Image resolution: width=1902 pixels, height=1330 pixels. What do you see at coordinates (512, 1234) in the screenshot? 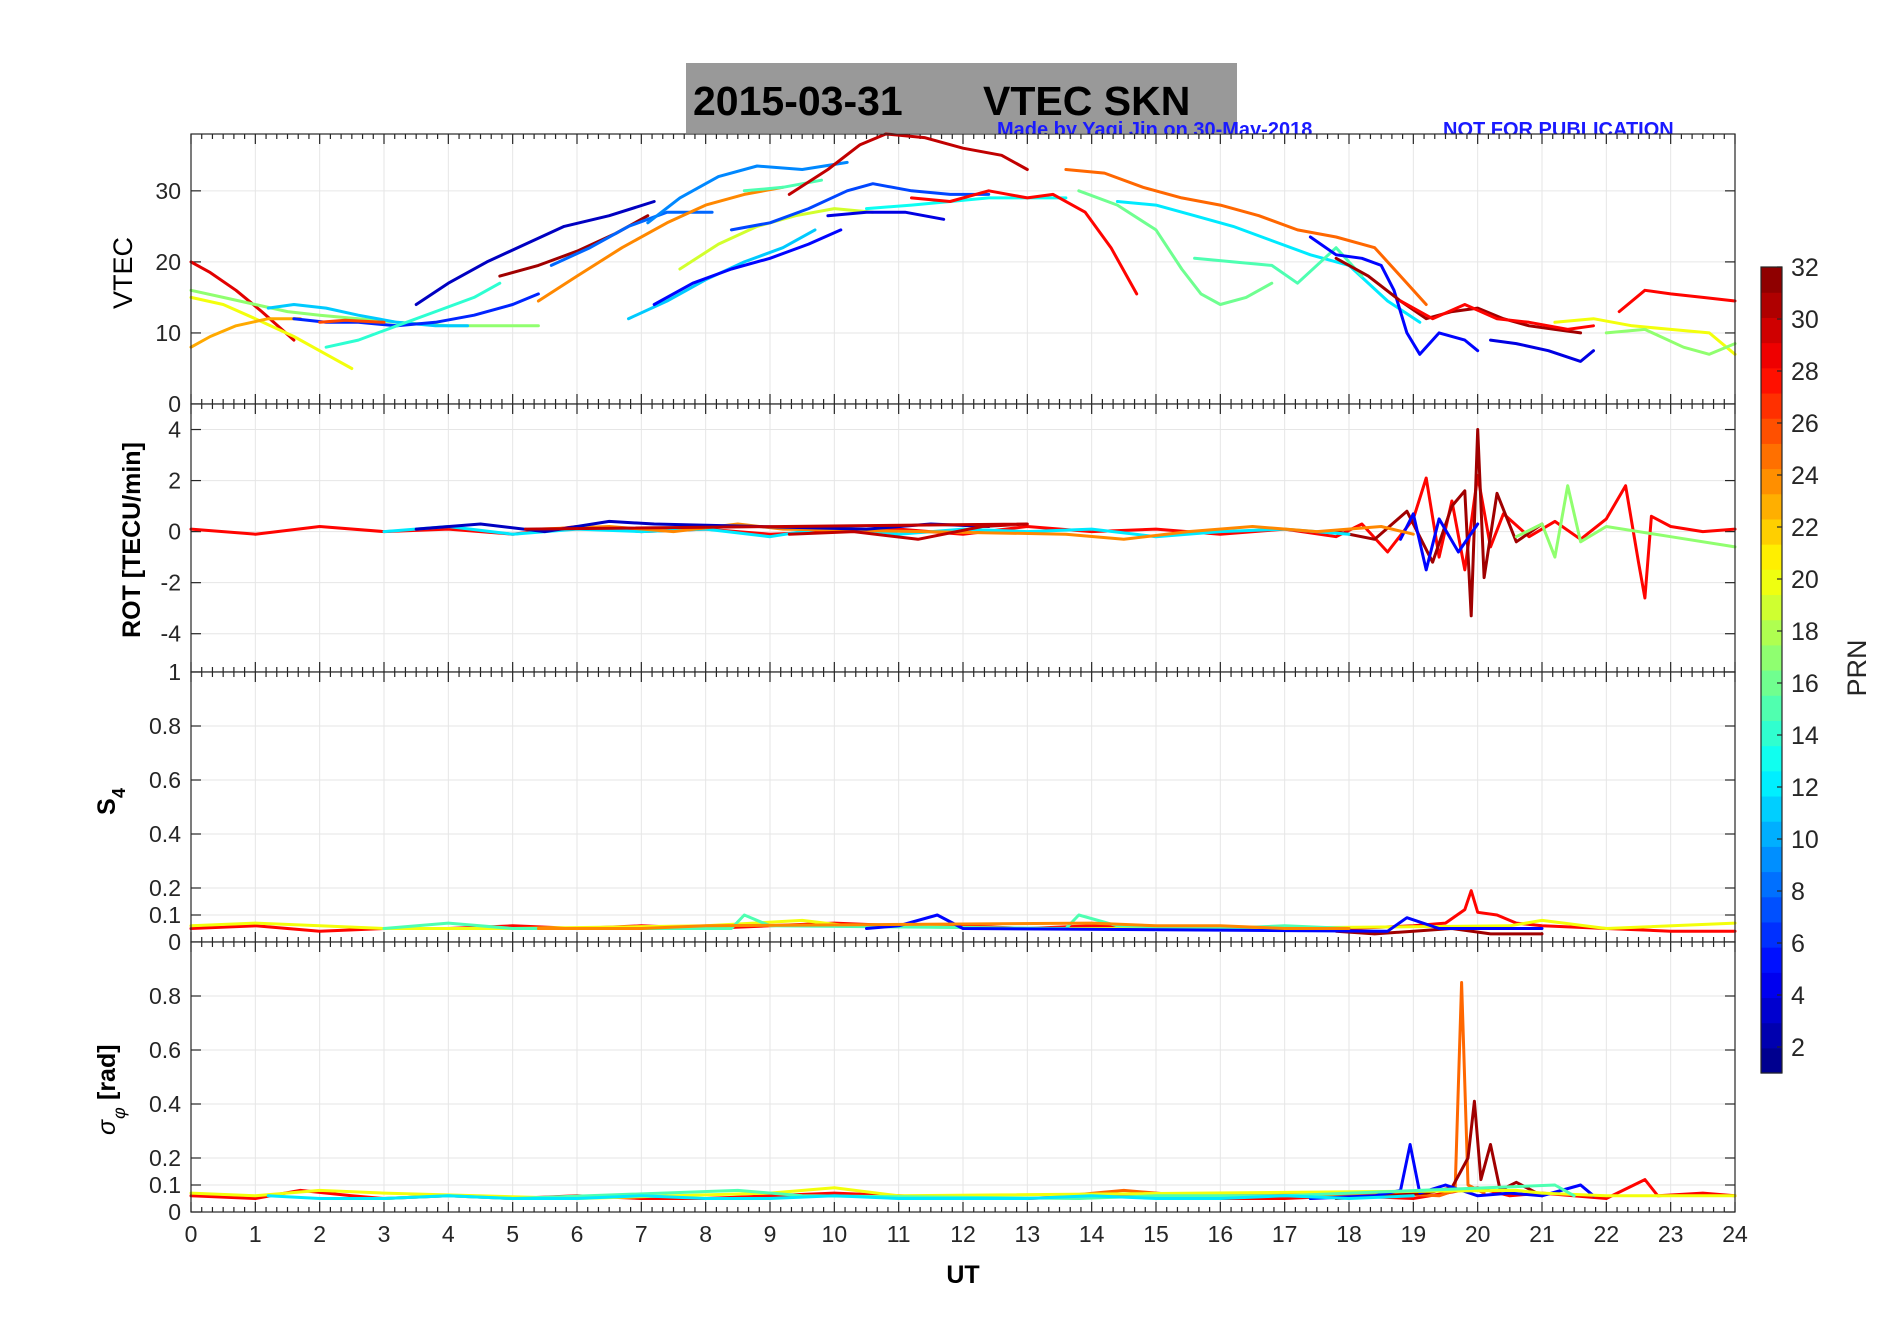
I see `x-tick-label: 5` at bounding box center [512, 1234].